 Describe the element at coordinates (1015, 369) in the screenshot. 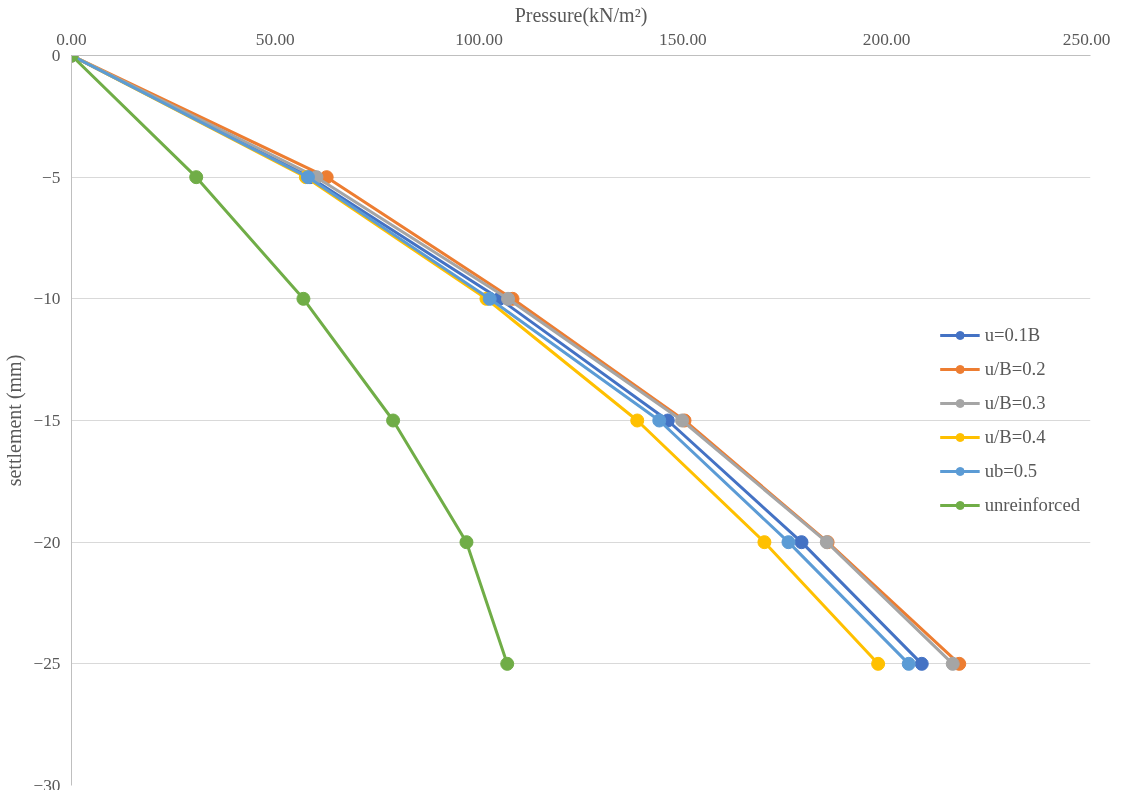

I see `legend-label: u/B=0.2` at that location.